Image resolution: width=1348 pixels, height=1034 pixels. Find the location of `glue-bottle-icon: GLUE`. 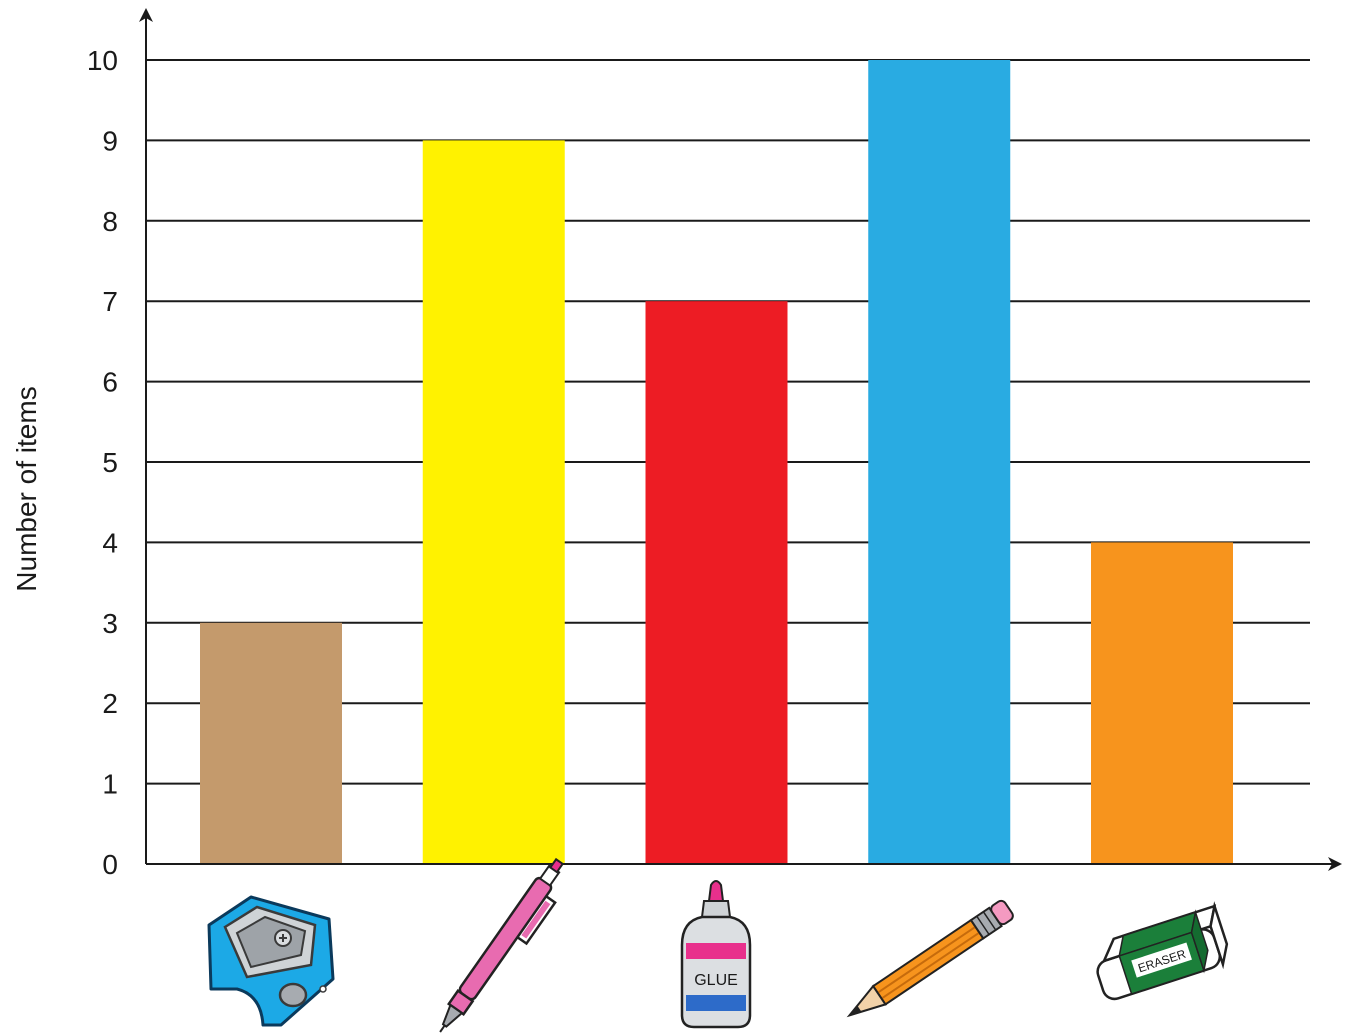

glue-bottle-icon: GLUE is located at coordinates (716, 954).